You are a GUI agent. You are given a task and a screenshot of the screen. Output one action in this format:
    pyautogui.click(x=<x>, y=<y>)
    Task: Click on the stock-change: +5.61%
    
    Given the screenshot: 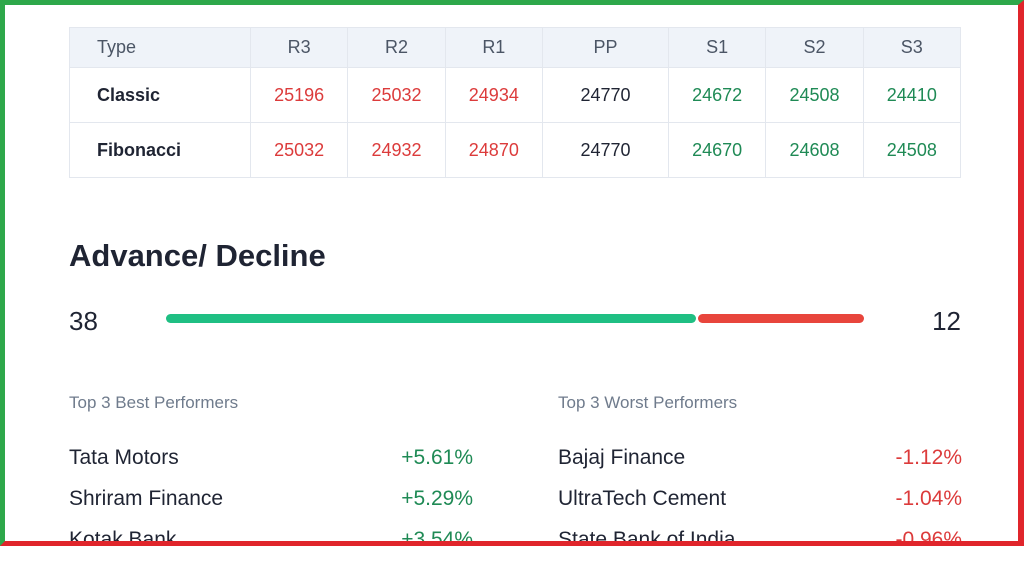 What is the action you would take?
    pyautogui.click(x=437, y=457)
    